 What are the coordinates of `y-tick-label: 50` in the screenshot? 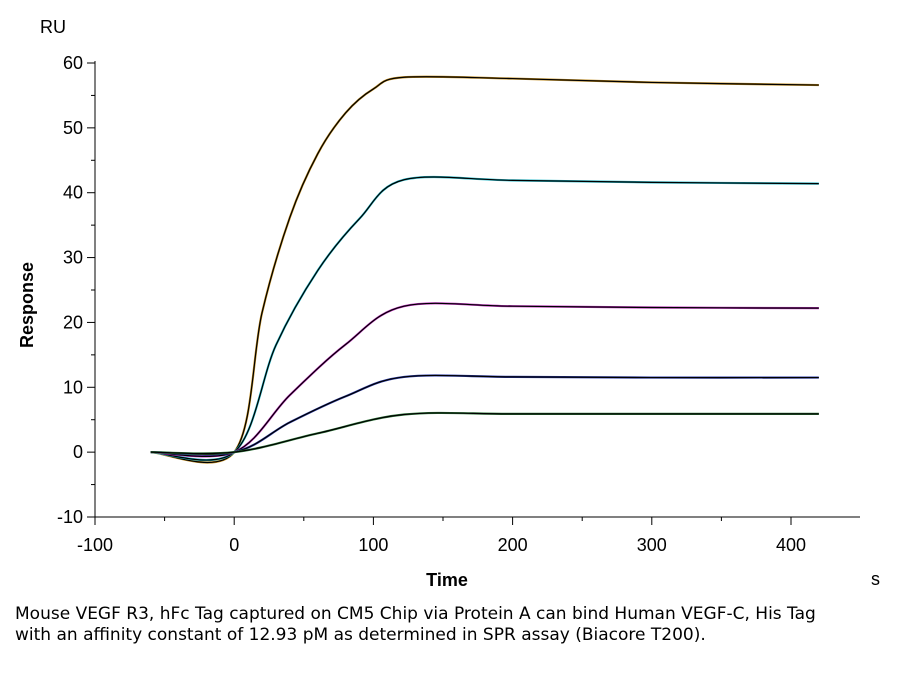 It's located at (73, 128).